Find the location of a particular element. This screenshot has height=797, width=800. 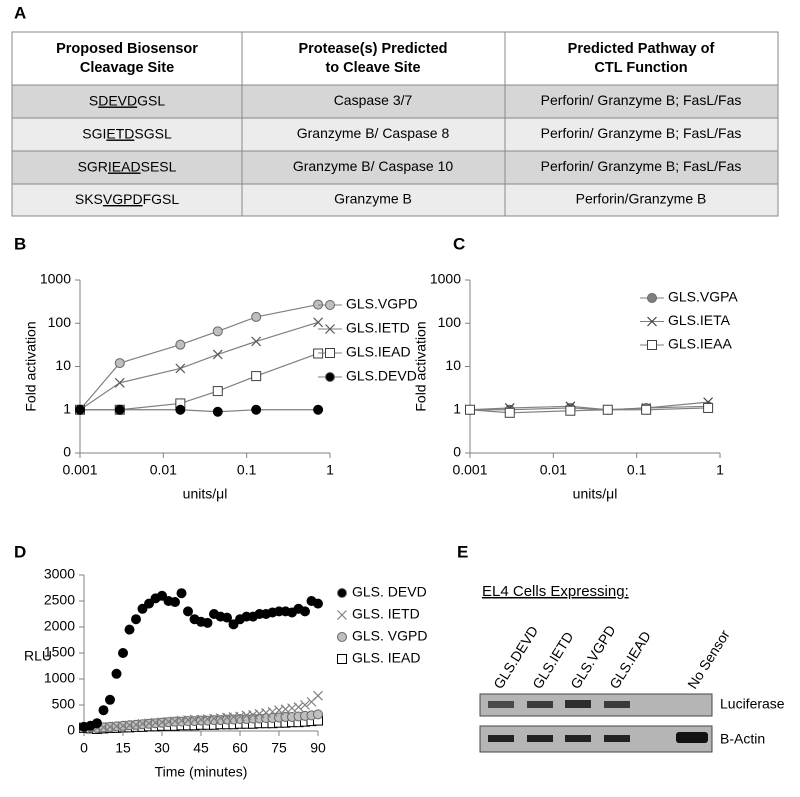

header-row is located at coordinates (395, 58).